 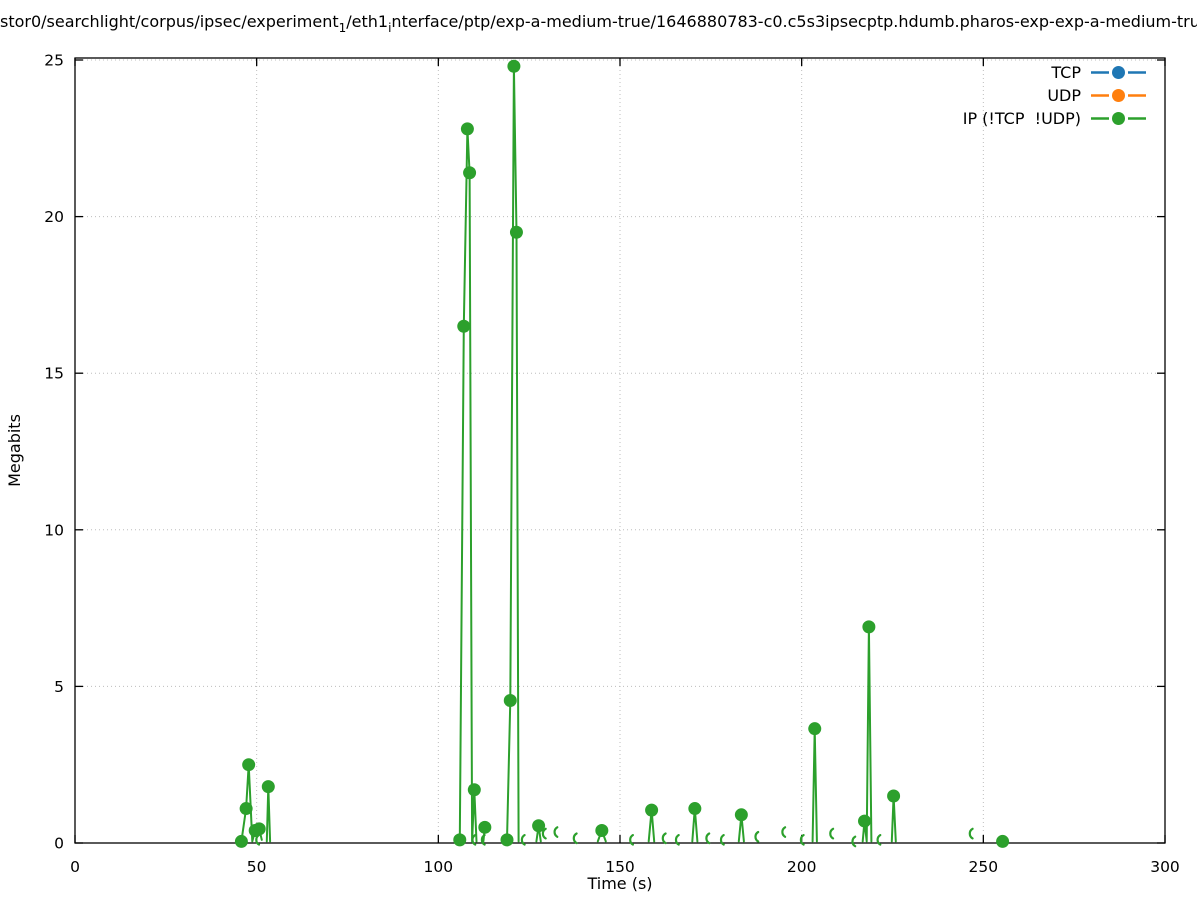 What do you see at coordinates (342, 27) in the screenshot?
I see `chart-title-subscript: 1` at bounding box center [342, 27].